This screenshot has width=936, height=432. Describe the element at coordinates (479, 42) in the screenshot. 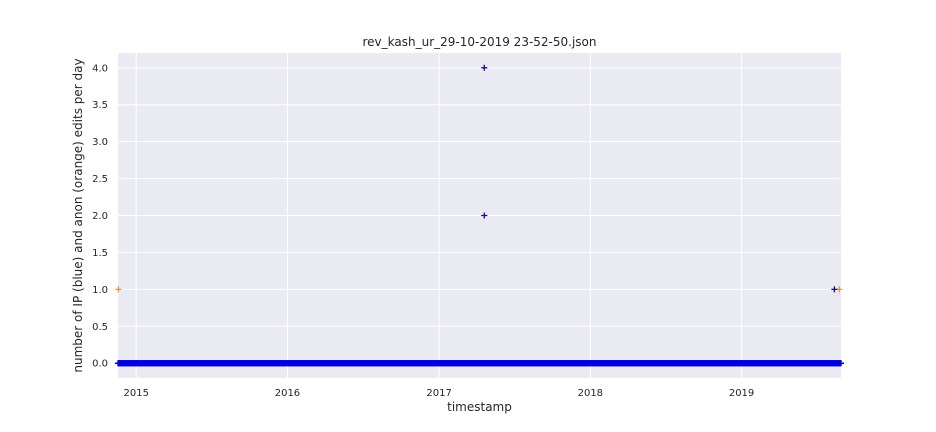

I see `chart-title: rev_kash_ur_29-10-2019 23-52-50.json` at that location.